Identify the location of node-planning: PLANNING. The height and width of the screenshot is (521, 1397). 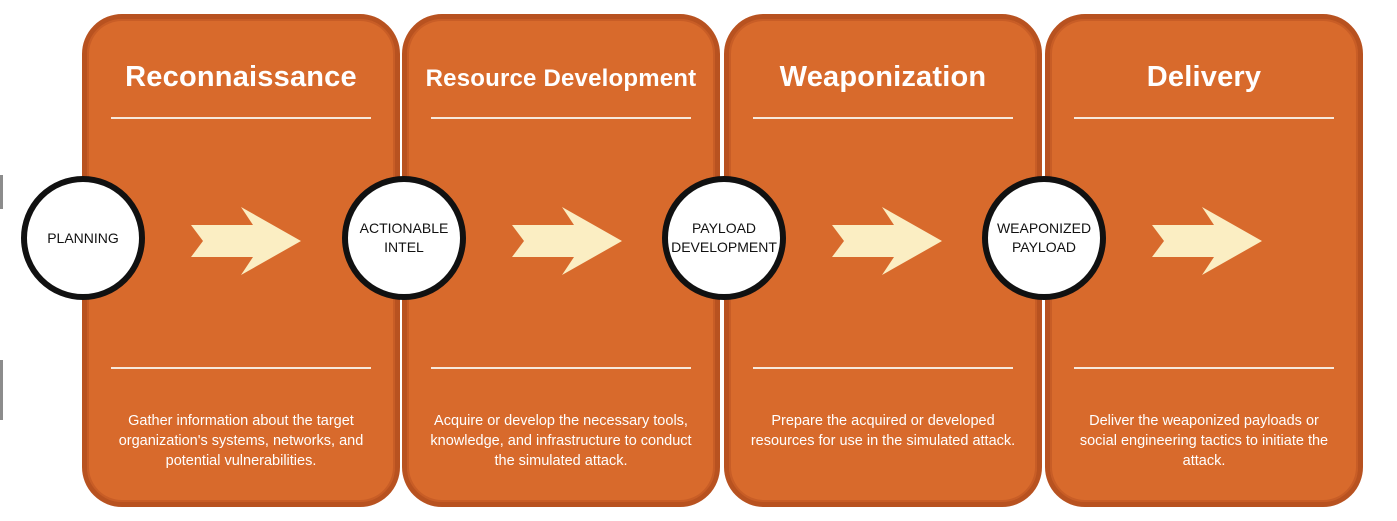
(83, 238).